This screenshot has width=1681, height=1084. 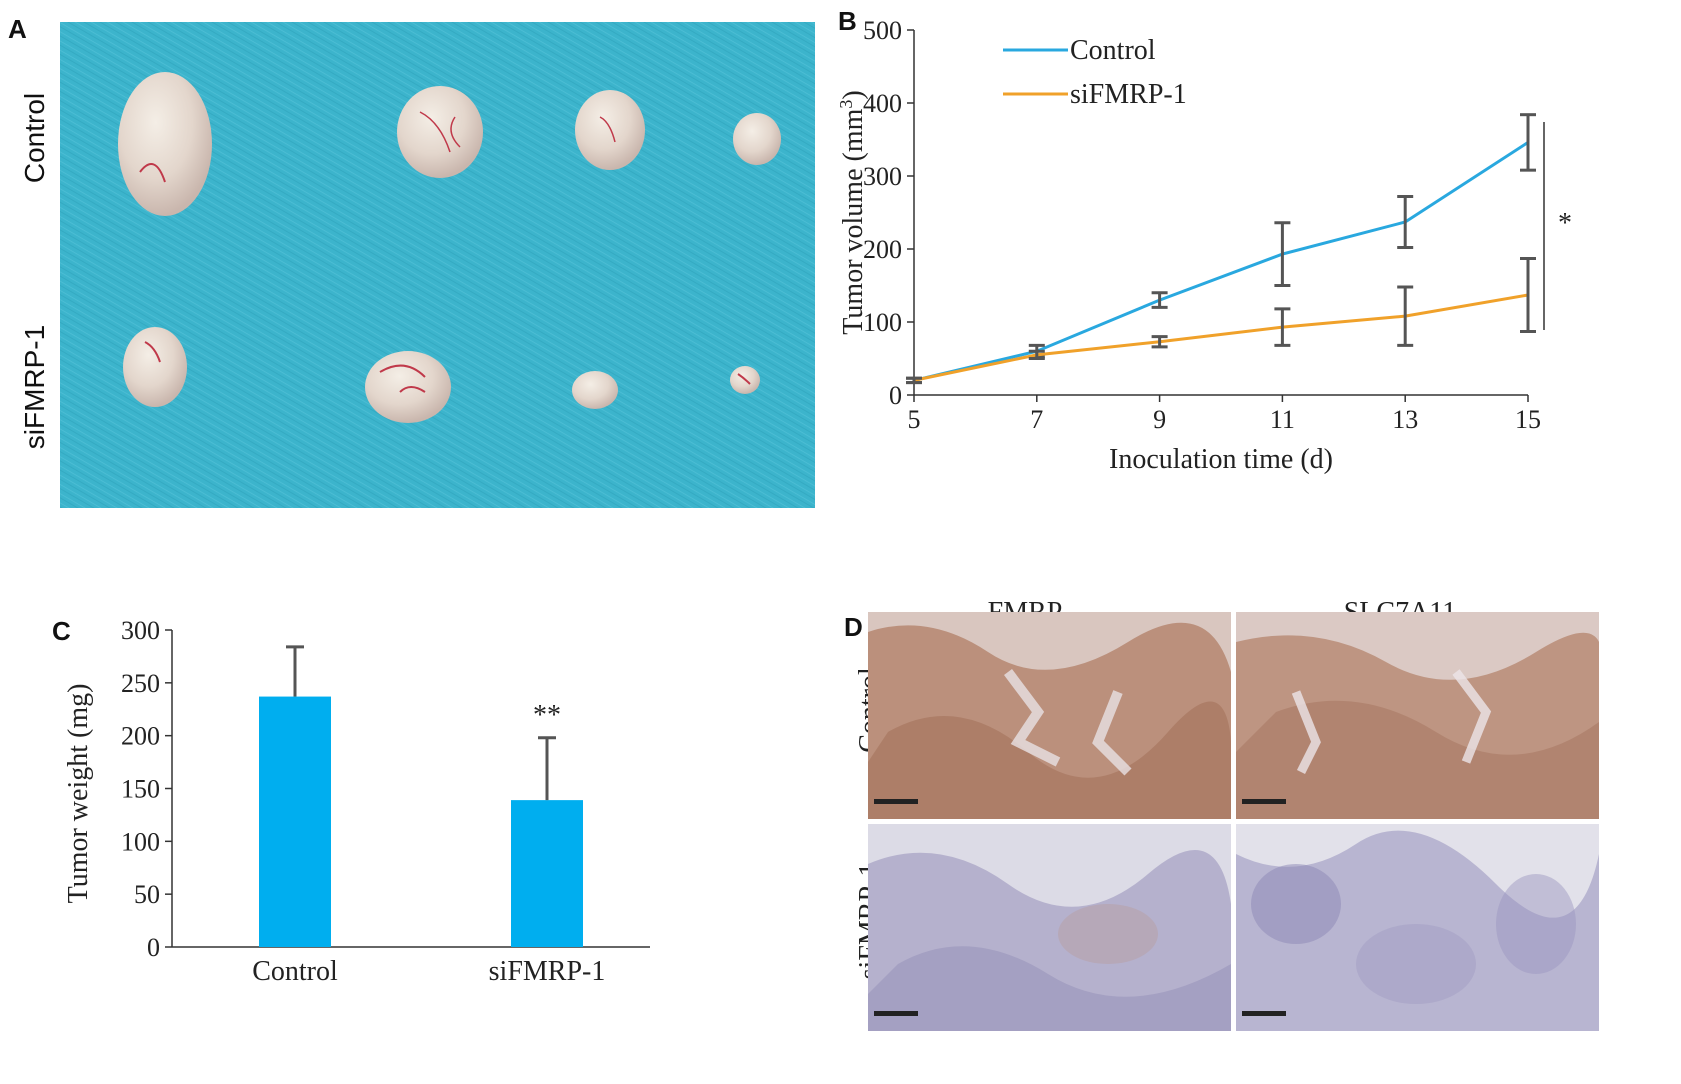 I want to click on ihc-control-slc7a11, so click(x=1417, y=715).